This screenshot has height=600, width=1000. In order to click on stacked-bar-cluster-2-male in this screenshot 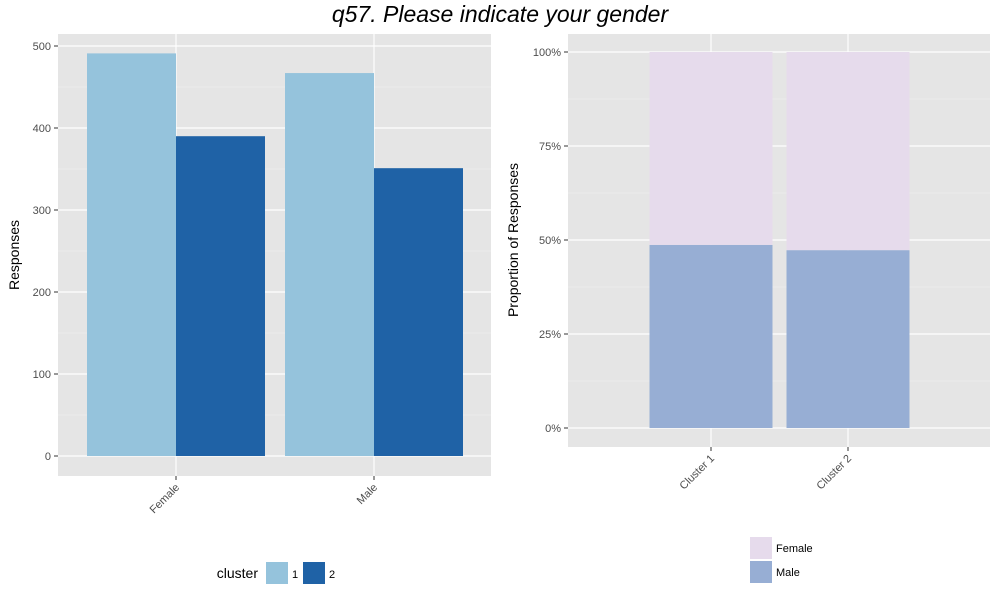, I will do `click(848, 339)`.